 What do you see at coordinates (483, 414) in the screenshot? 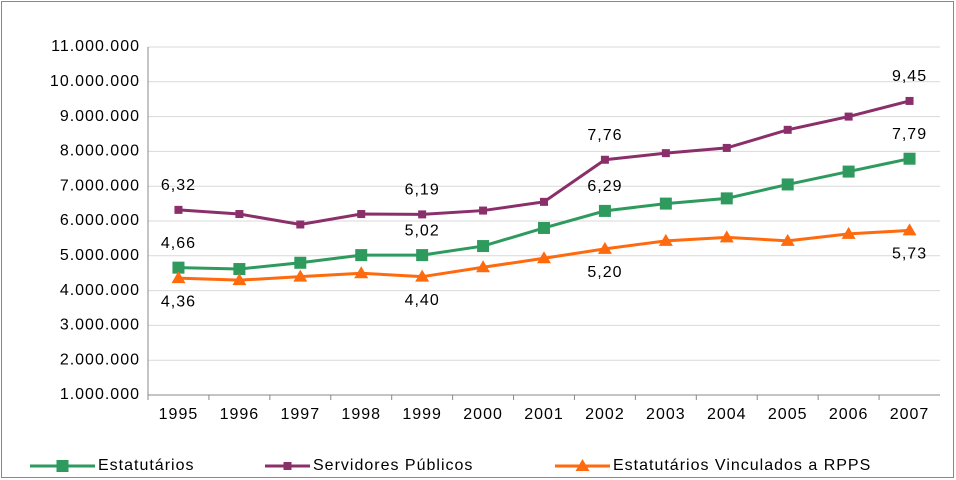
I see `x-tick-label: 2000` at bounding box center [483, 414].